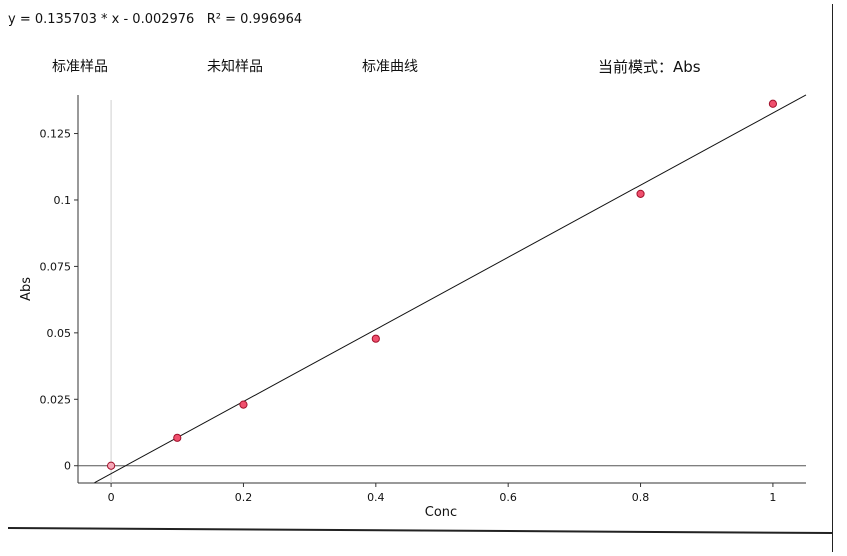 The width and height of the screenshot is (847, 556). I want to click on current-mode-label: 当前模式：Abs, so click(649, 67).